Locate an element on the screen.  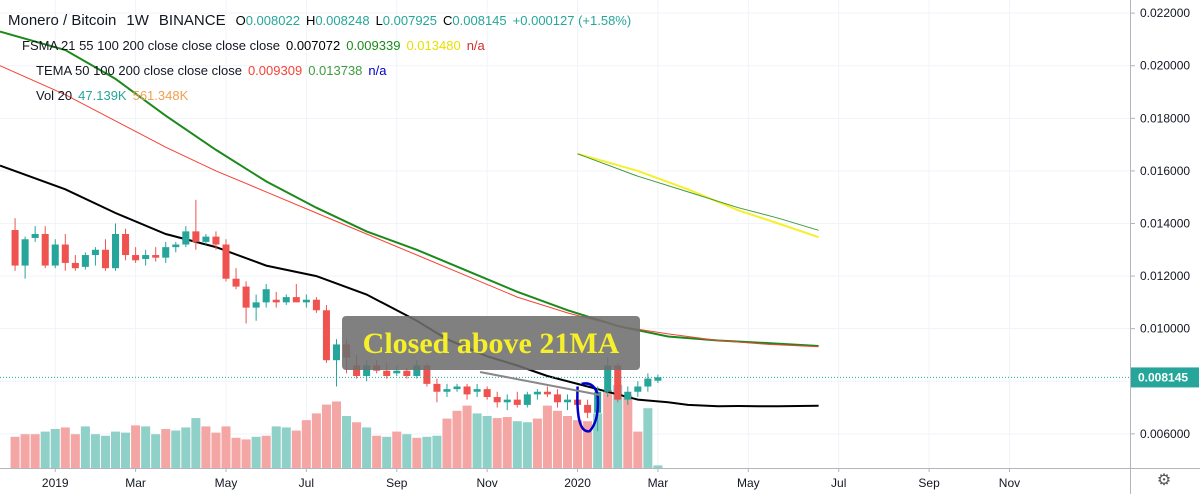
tema-label: TEMA 50 100 200 close close close is located at coordinates (139, 70).